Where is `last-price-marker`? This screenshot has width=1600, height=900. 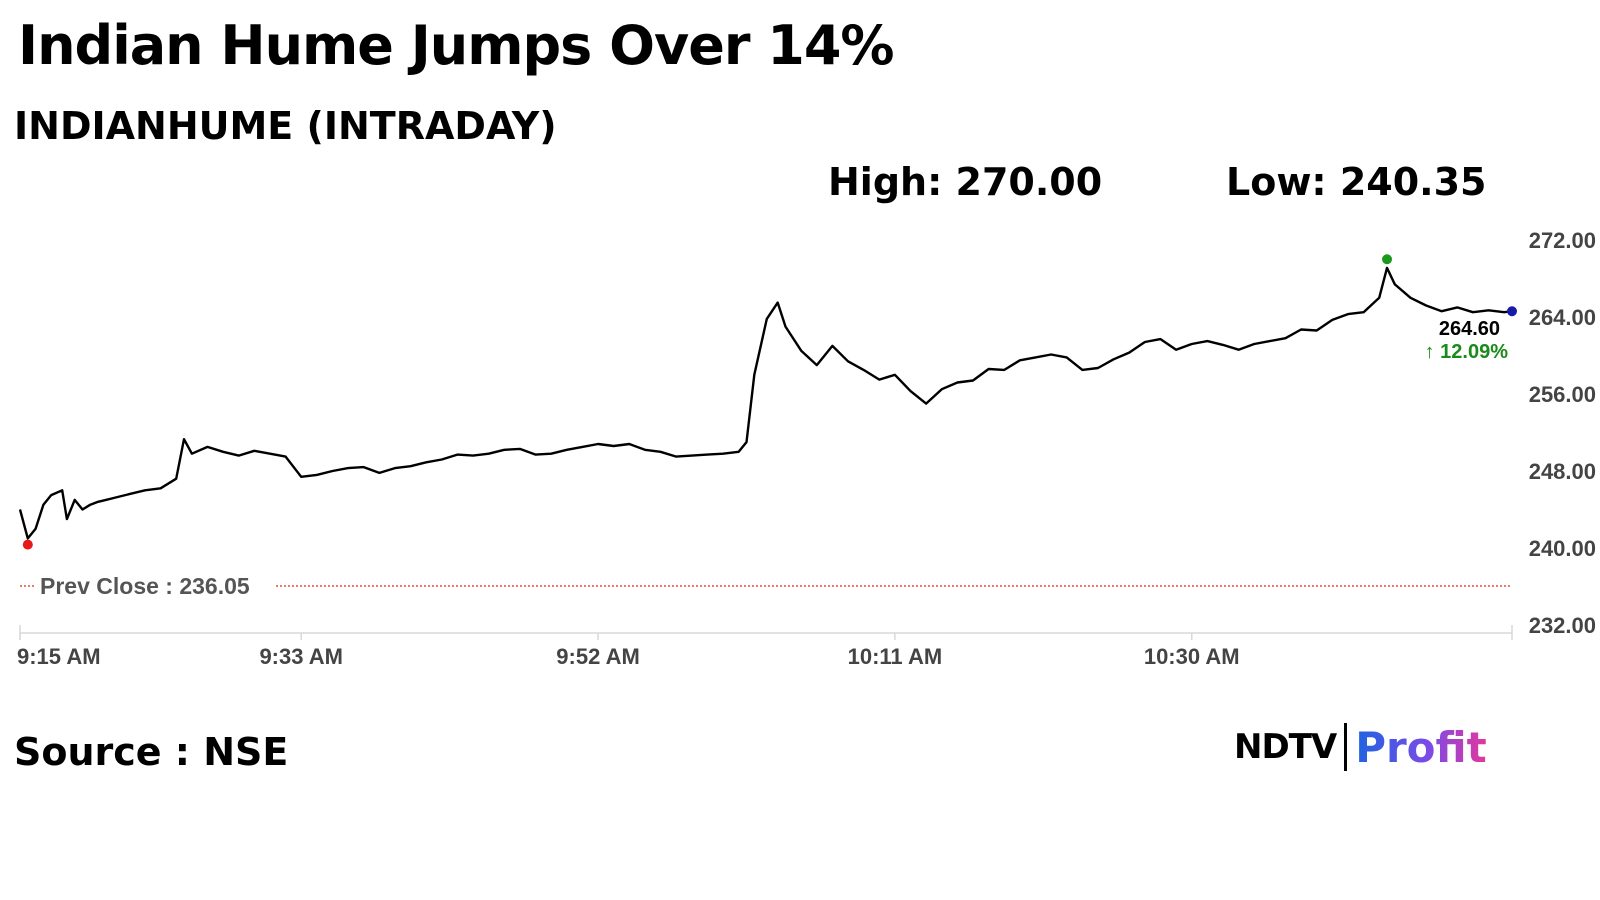
last-price-marker is located at coordinates (1512, 311).